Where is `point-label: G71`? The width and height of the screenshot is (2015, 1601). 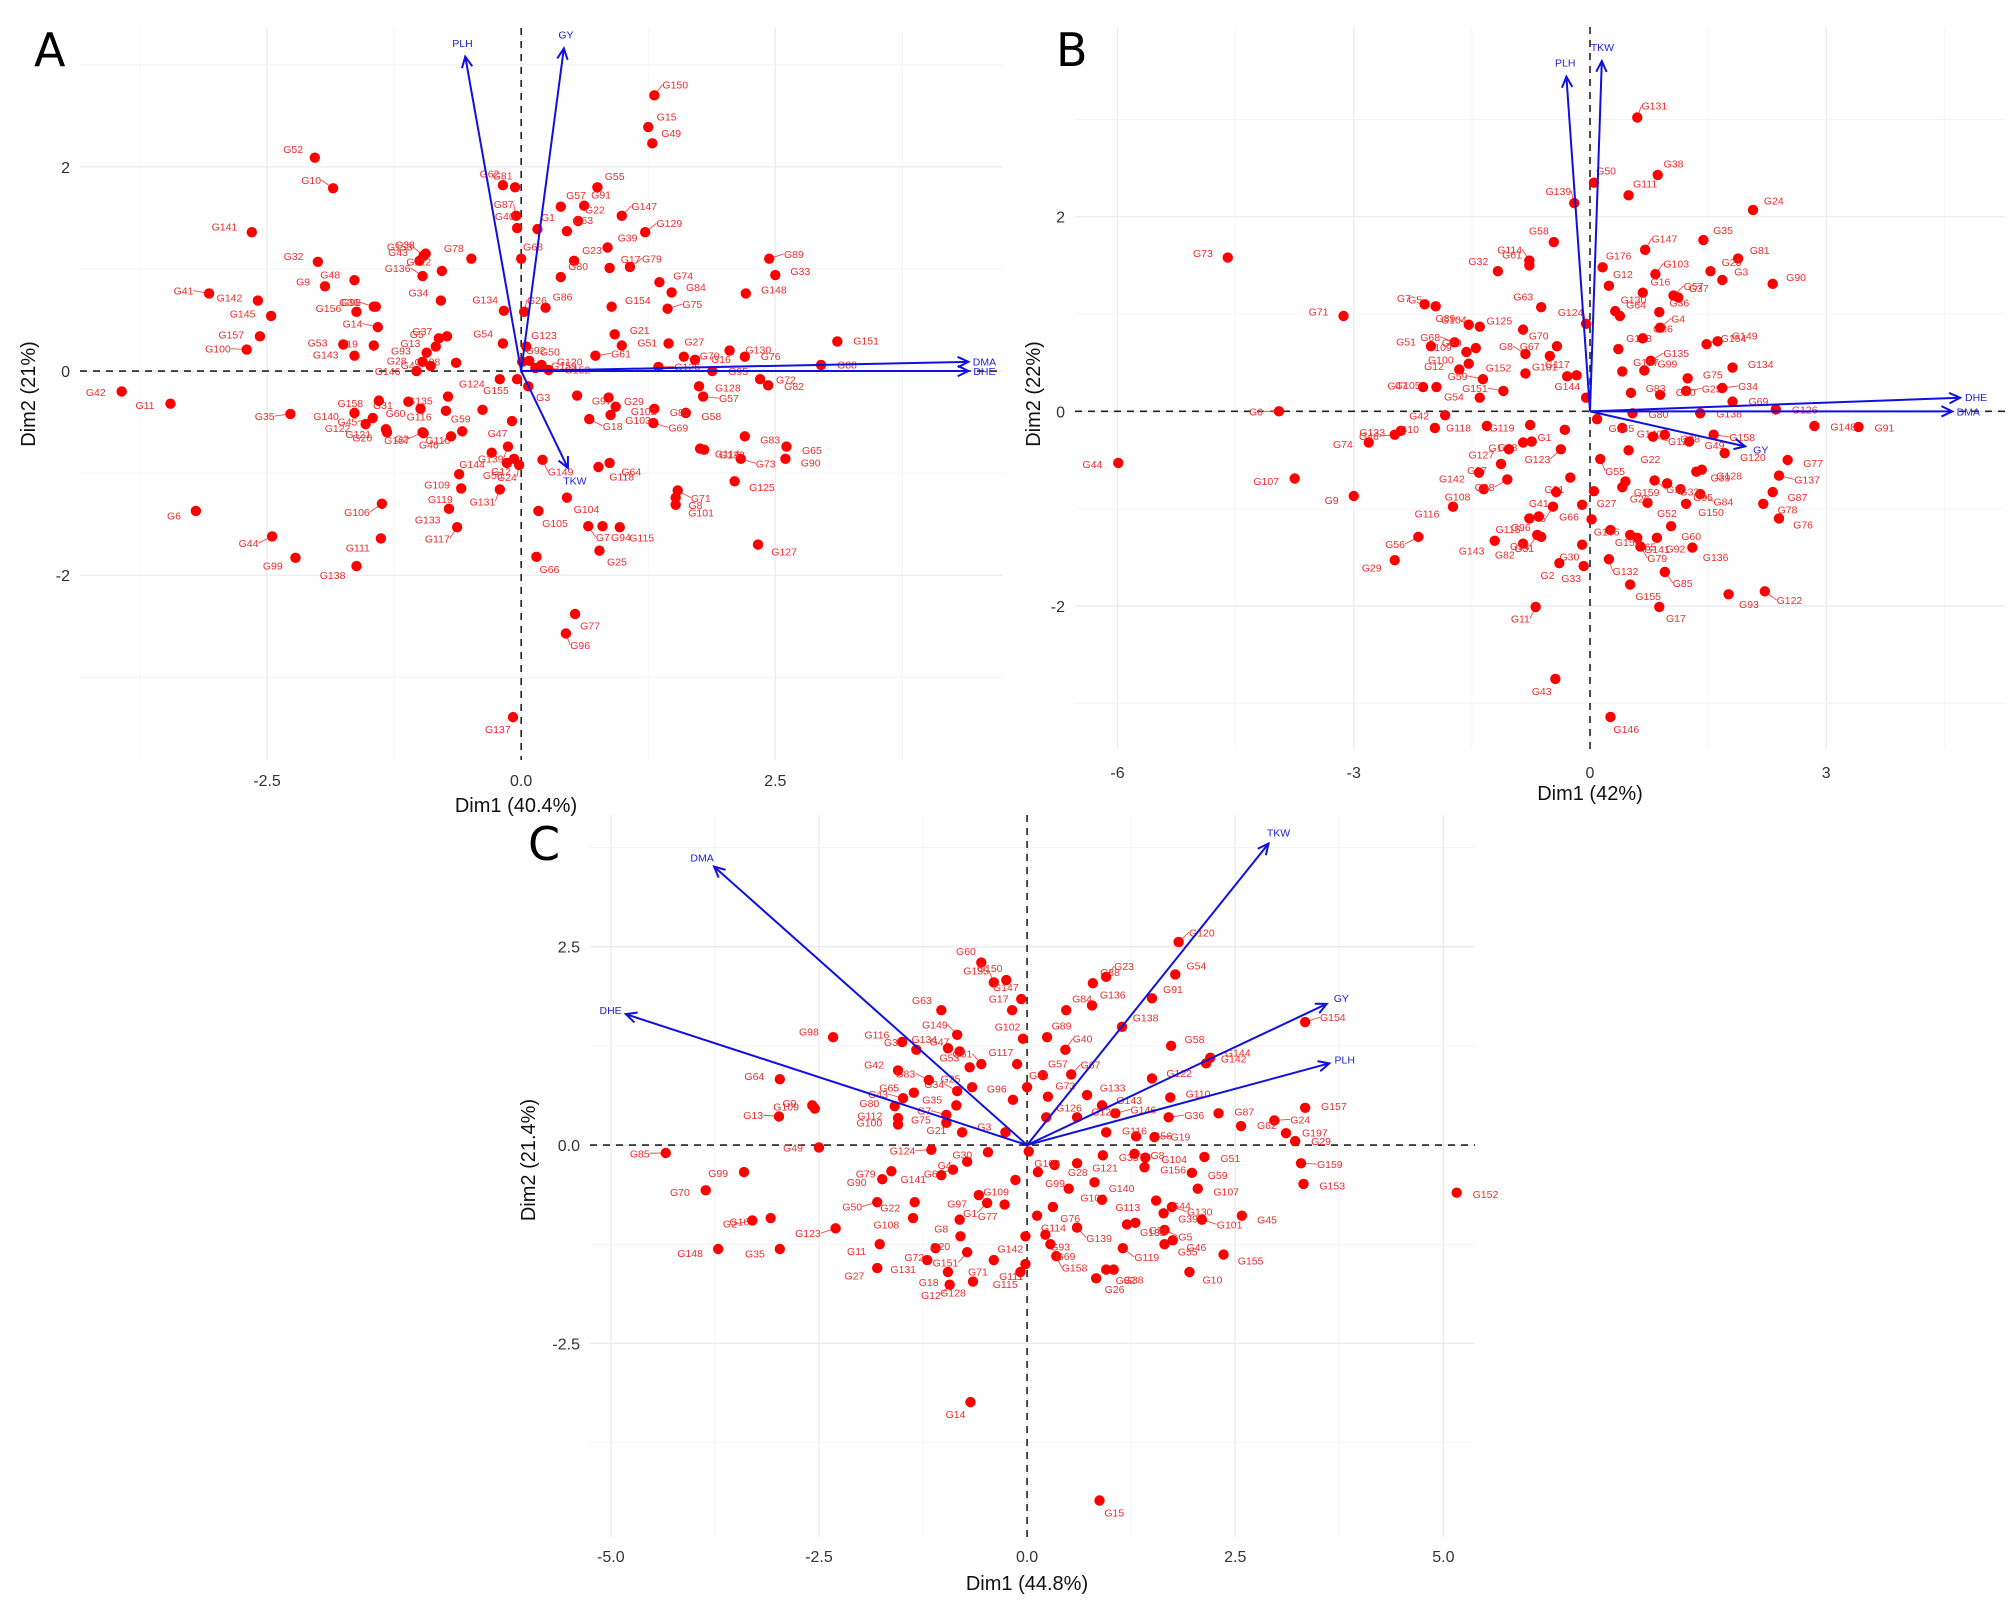 point-label: G71 is located at coordinates (701, 499).